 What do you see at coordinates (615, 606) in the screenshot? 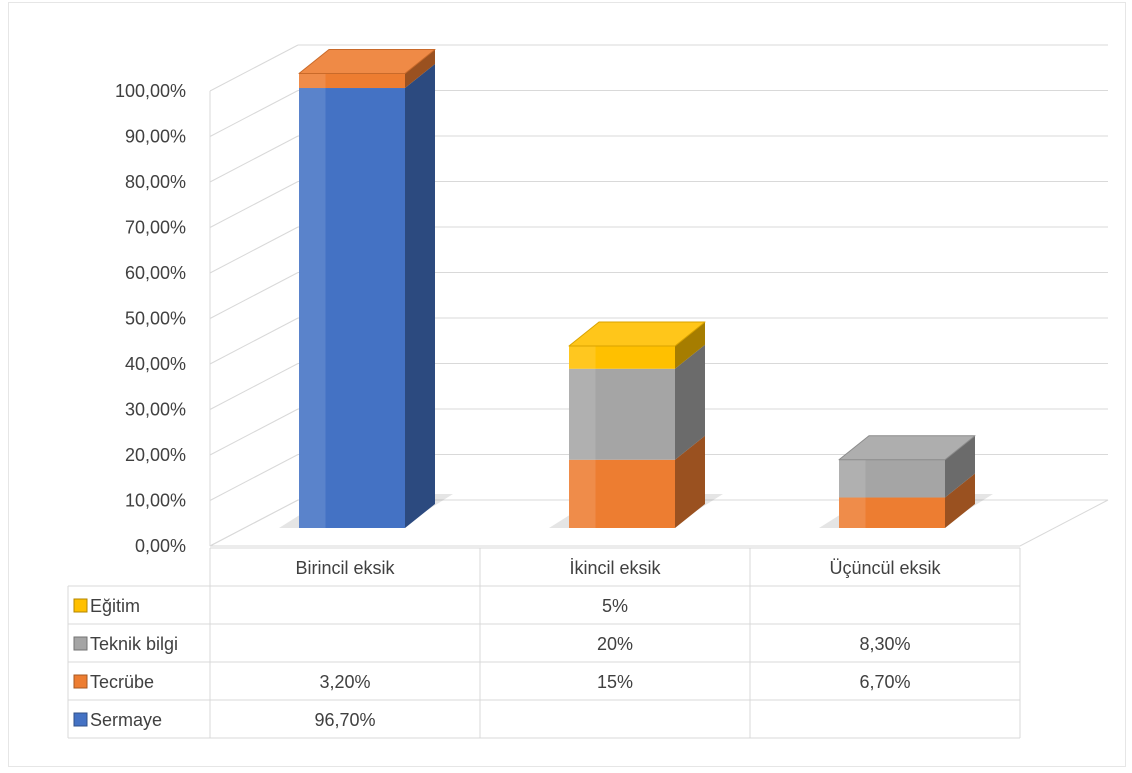
I see `data-label: 5%` at bounding box center [615, 606].